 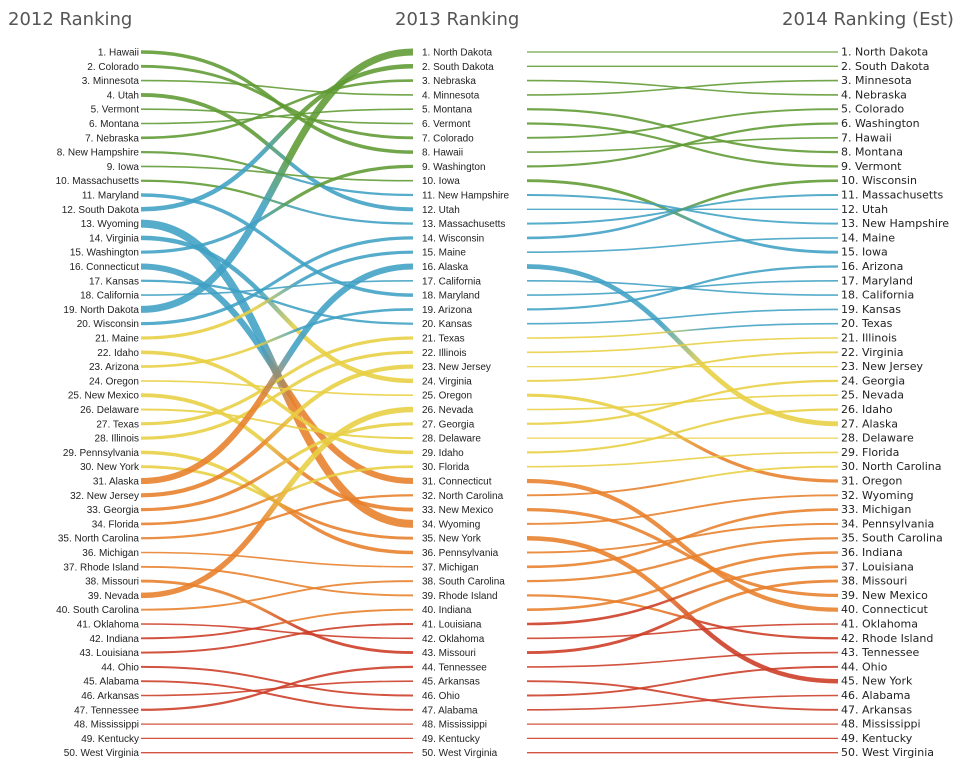 I want to click on label-2013-rank-35: 35. New York, so click(x=452, y=539).